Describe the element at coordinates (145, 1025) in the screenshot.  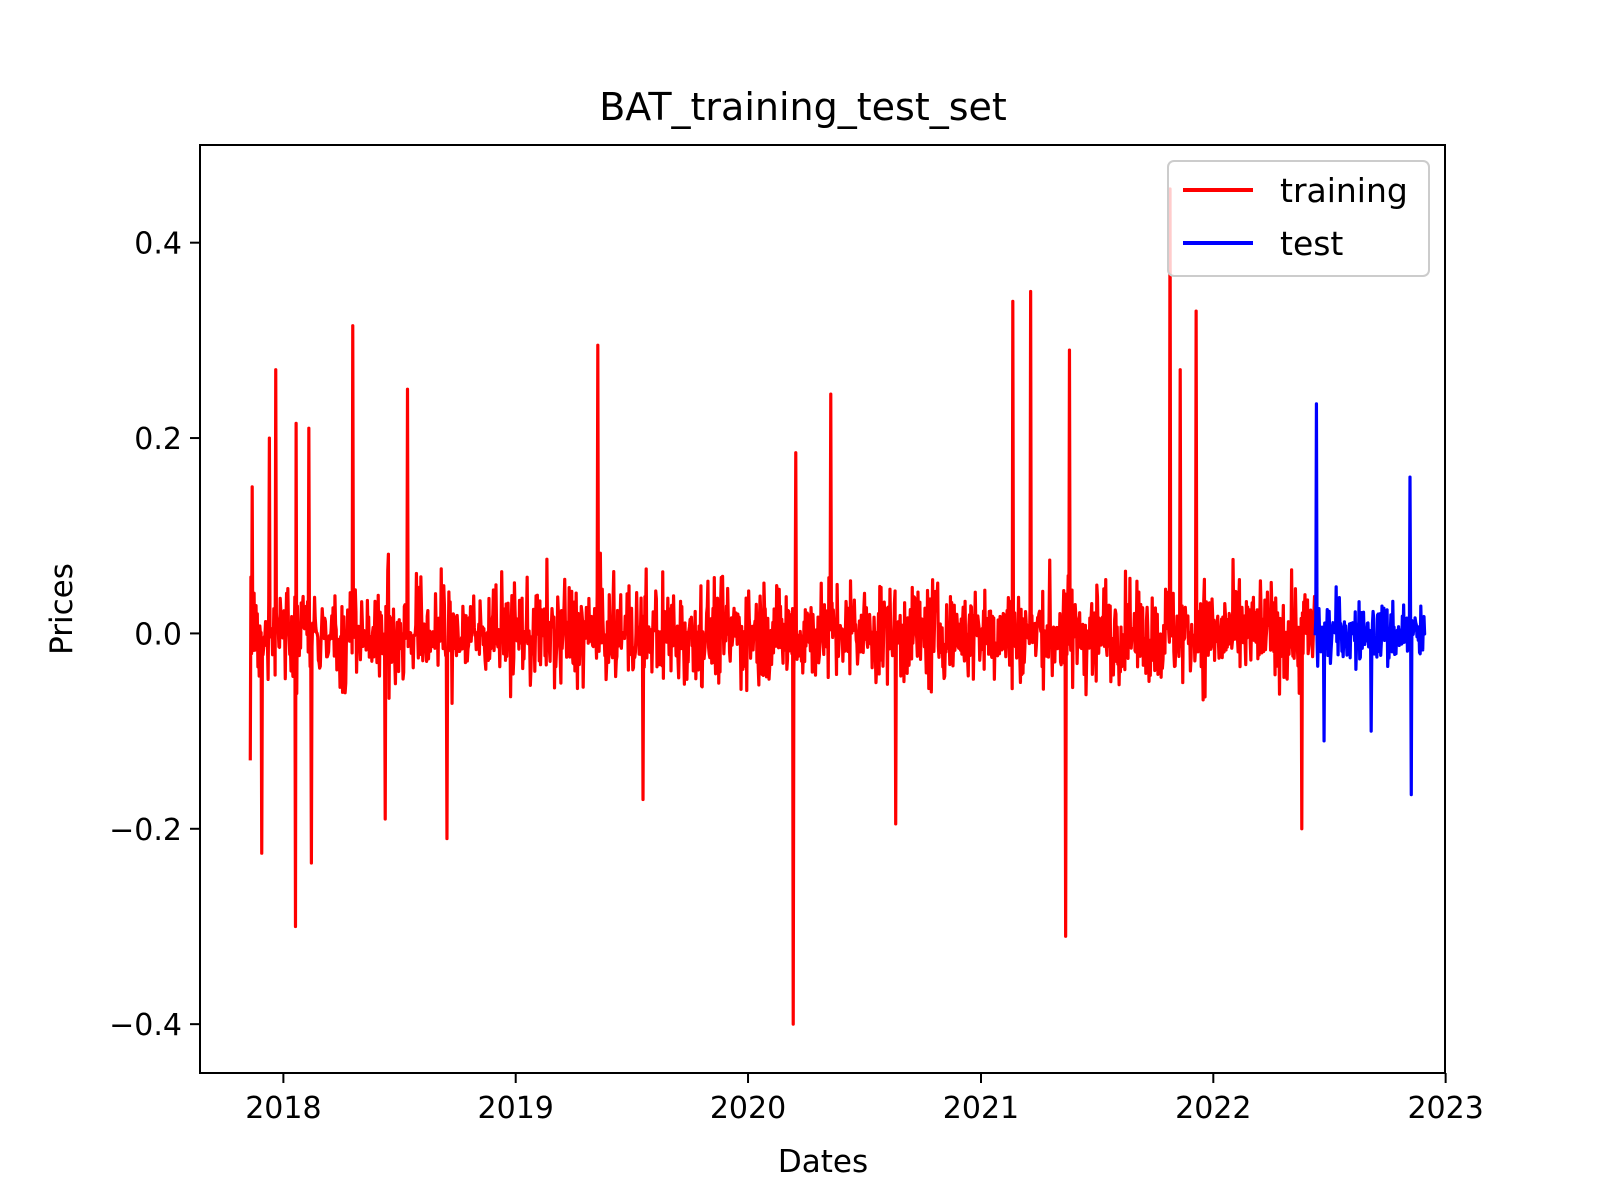
I see `y-tick-label: −0.4` at that location.